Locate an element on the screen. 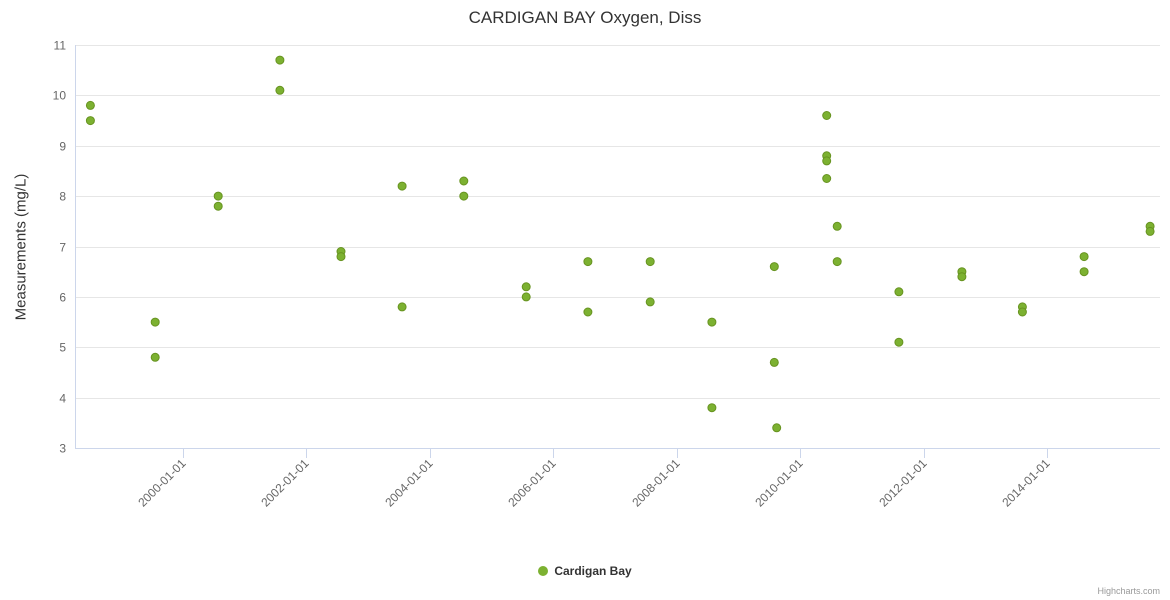  legend-marker-icon is located at coordinates (543, 571).